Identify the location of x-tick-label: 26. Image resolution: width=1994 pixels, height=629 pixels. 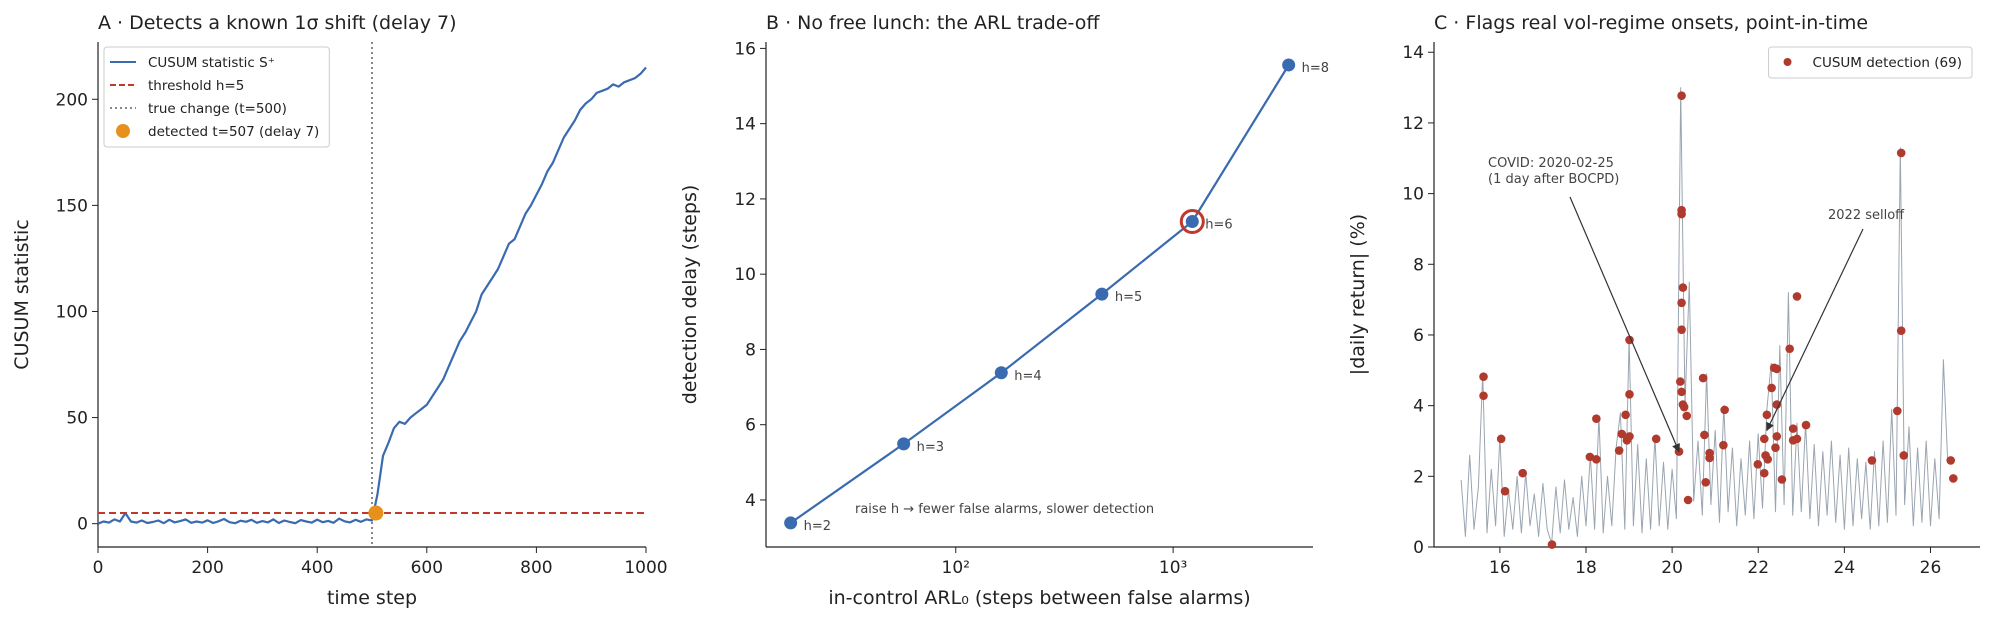
(1931, 568).